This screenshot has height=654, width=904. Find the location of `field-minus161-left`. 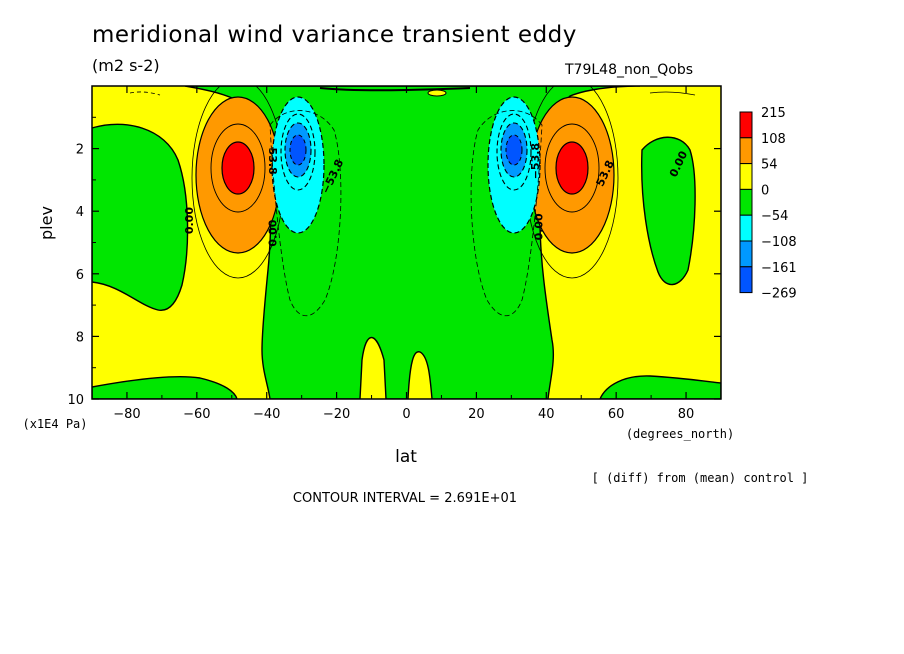

field-minus161-left is located at coordinates (298, 150).